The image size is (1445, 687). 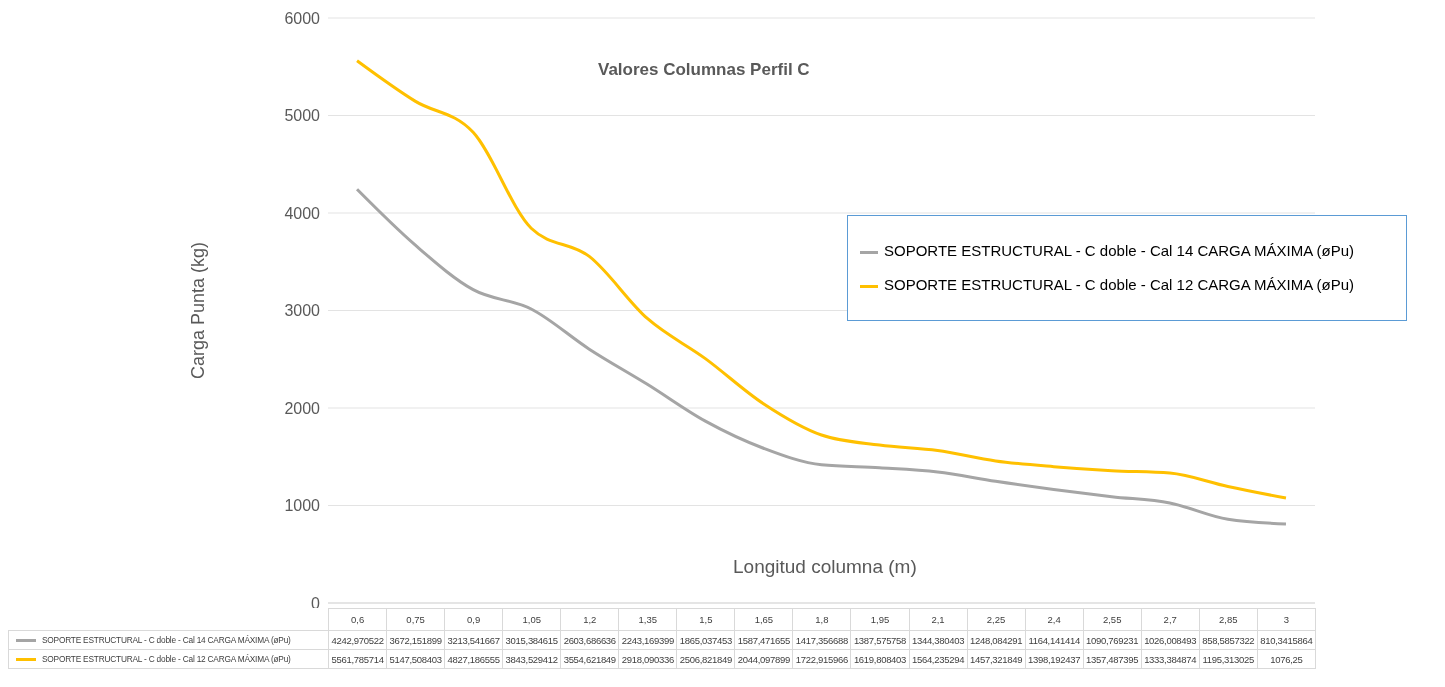 What do you see at coordinates (996, 640) in the screenshot?
I see `data-label: 1248,084291` at bounding box center [996, 640].